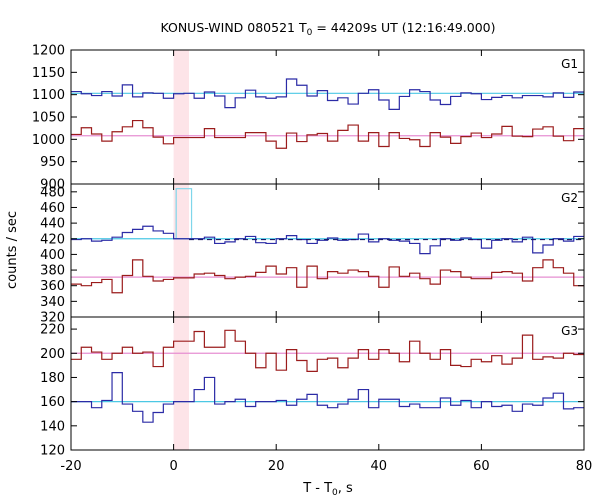 This screenshot has width=600, height=500. Describe the element at coordinates (335, 493) in the screenshot. I see `x-axis-title-subscript: 0` at that location.